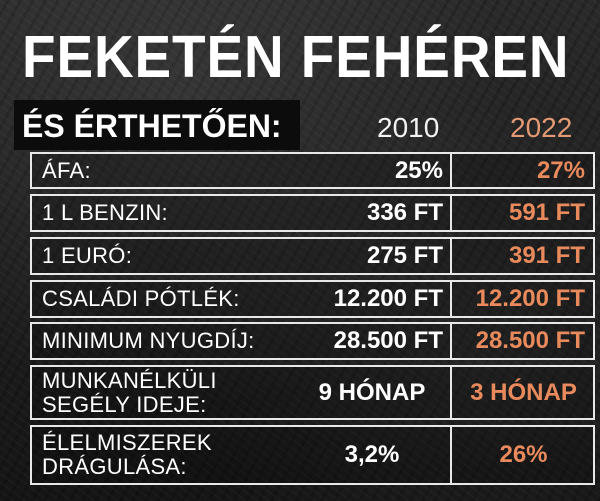 The image size is (600, 501). I want to click on row-label: CSALÁDI PÓTLÉK:, so click(141, 298).